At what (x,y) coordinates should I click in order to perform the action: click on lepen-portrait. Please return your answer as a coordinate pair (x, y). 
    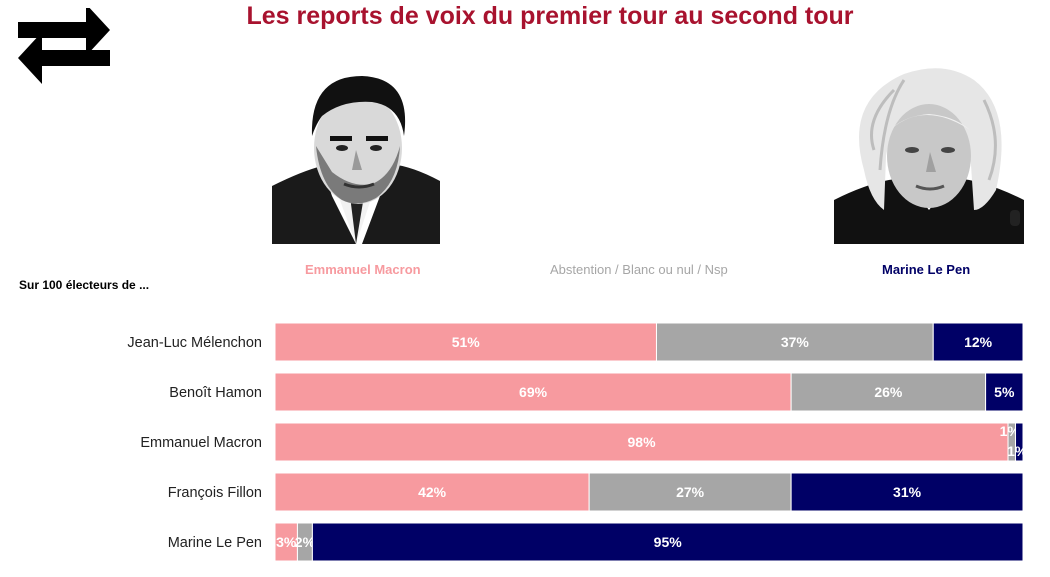
    Looking at the image, I should click on (929, 152).